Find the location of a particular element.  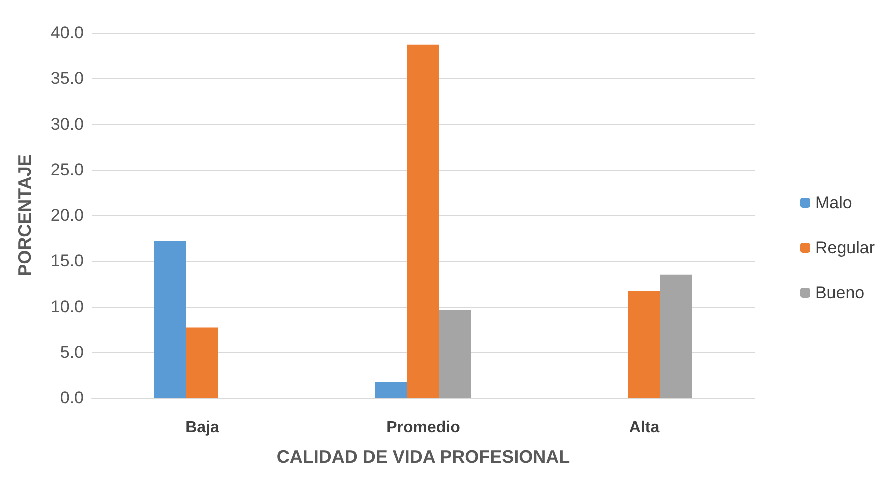

y-tick-label: 0.0 is located at coordinates (72, 398).